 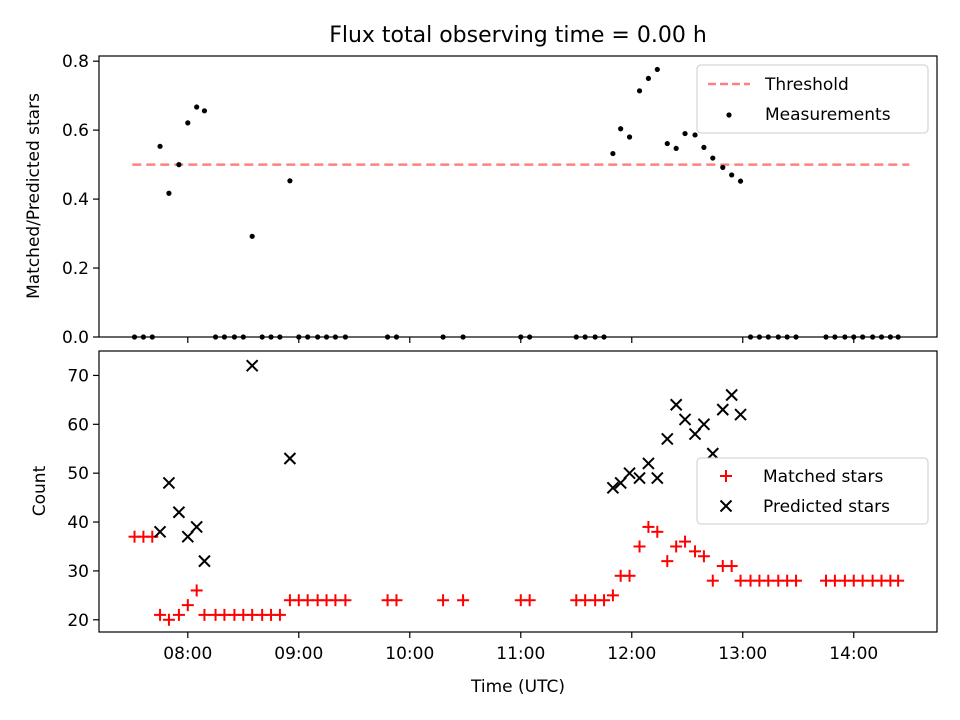 I want to click on top-ylabel: Matched/Predicted stars, so click(x=34, y=196).